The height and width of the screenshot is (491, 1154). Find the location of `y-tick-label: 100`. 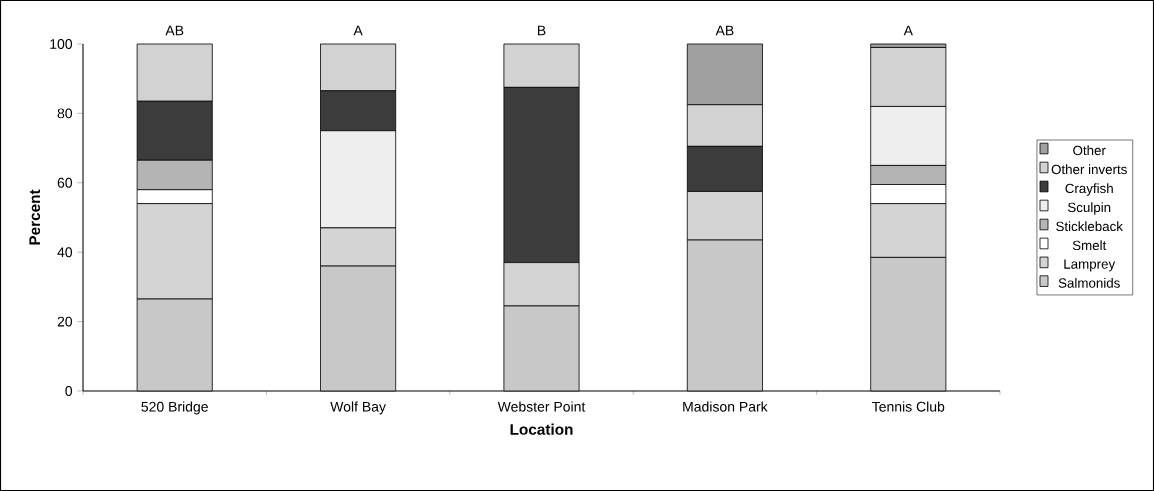

y-tick-label: 100 is located at coordinates (61, 44).